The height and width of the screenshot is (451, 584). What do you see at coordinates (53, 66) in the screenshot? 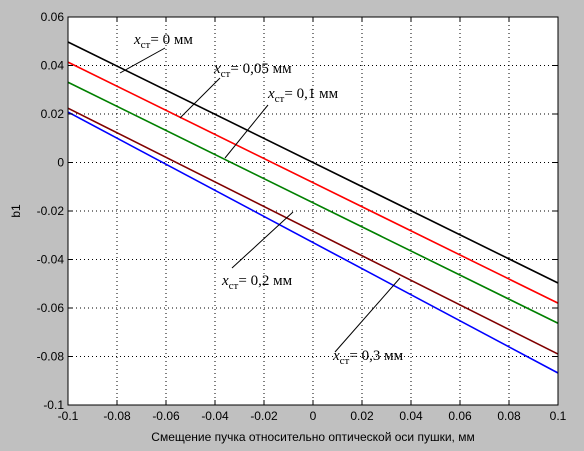
I see `y-tick-label: 0.04` at bounding box center [53, 66].